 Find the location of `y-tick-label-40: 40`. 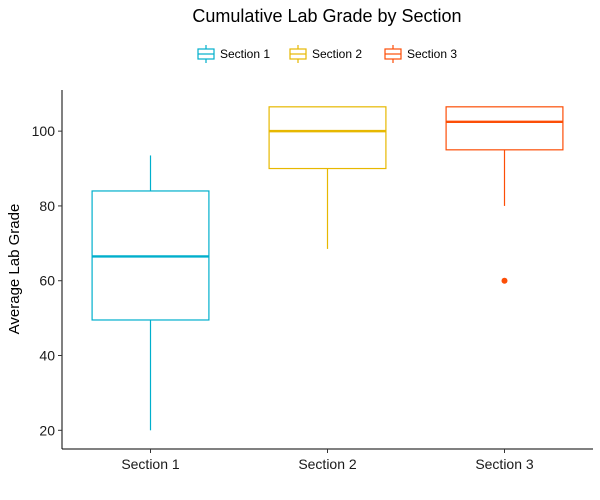

y-tick-label-40: 40 is located at coordinates (47, 356).